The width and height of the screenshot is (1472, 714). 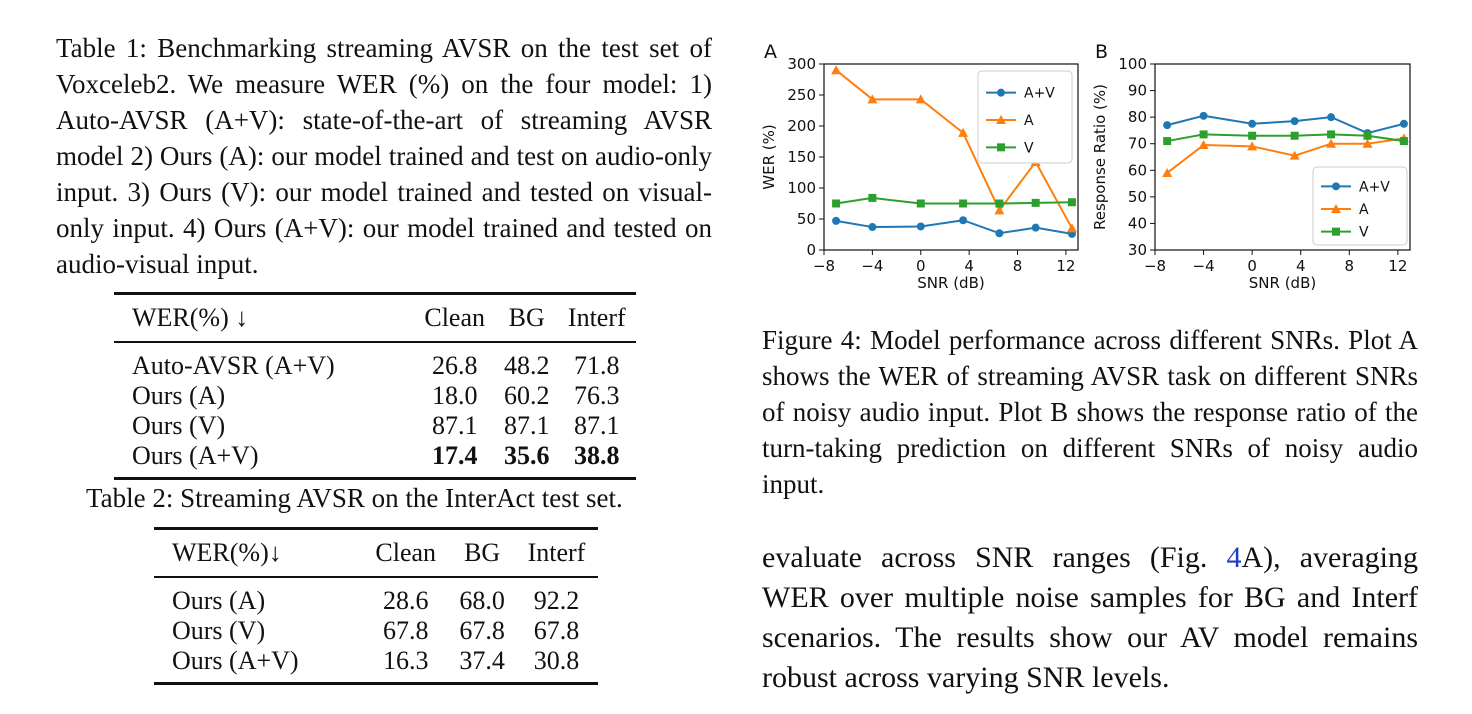 I want to click on y-tick-label: 50, so click(x=1137, y=197).